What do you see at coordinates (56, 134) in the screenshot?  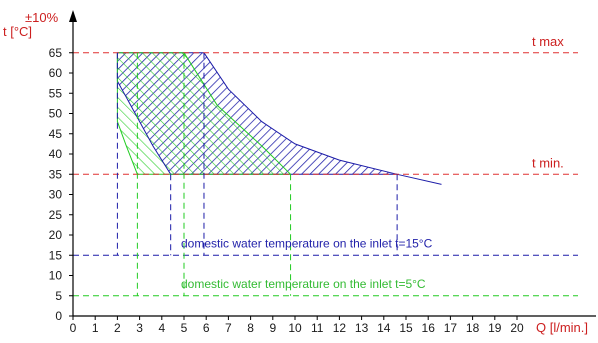 I see `y-tick-label: 45` at bounding box center [56, 134].